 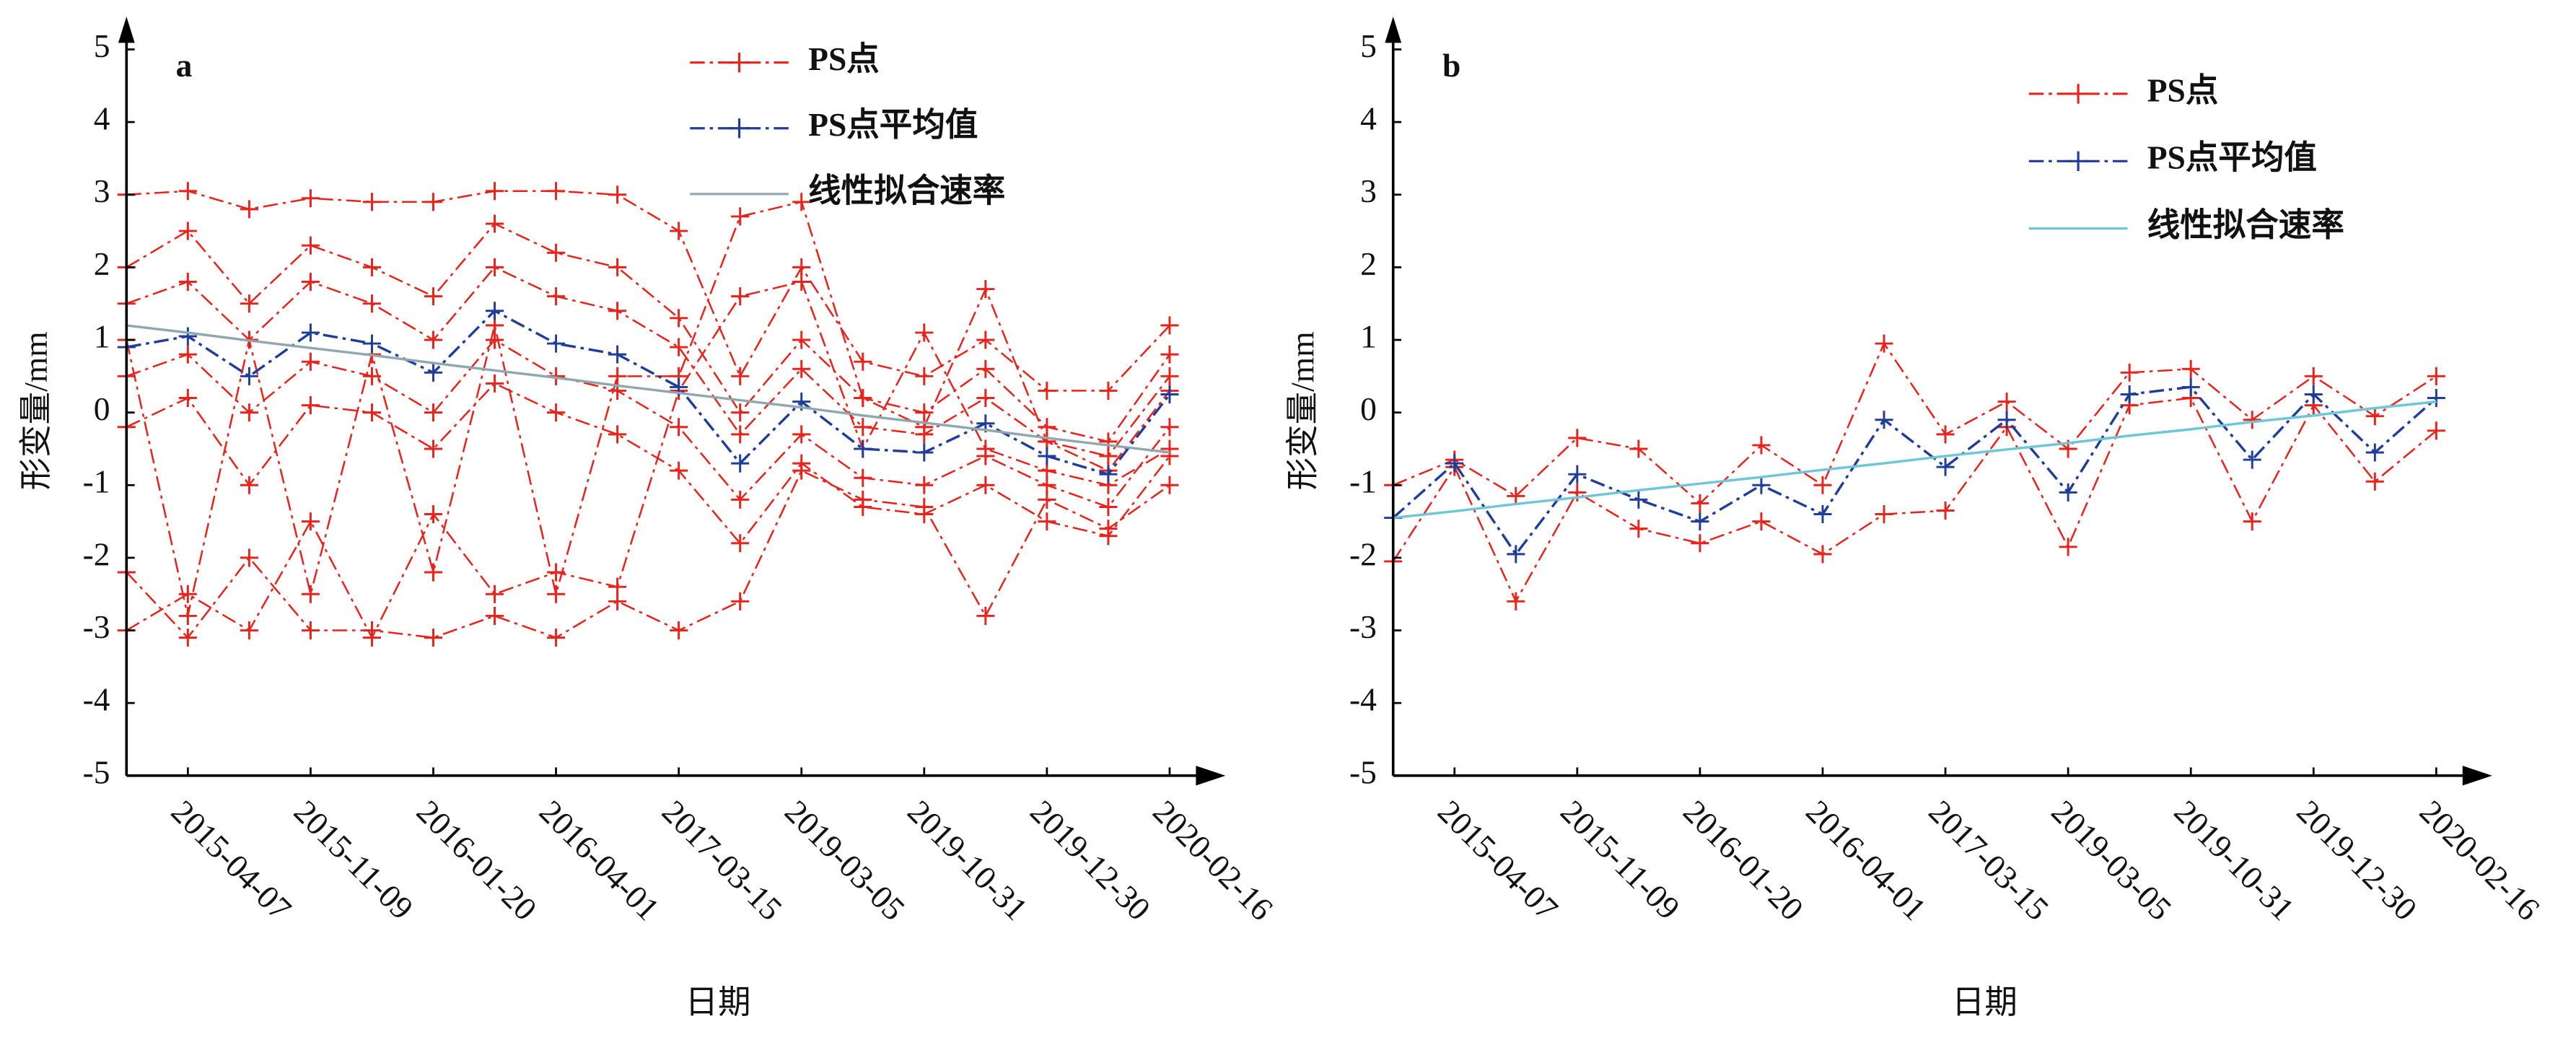 What do you see at coordinates (97, 553) in the screenshot?
I see `y-tick-label: -2` at bounding box center [97, 553].